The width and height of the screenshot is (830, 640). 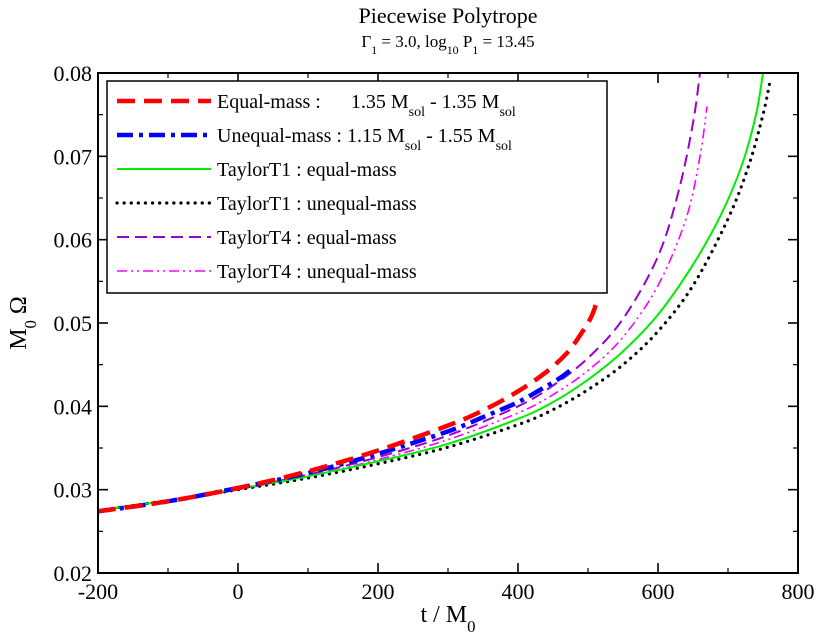 I want to click on y-tick-labels: 0.02 0.03 0.04 0.05 0.06 0.07 0.08, so click(x=73, y=323).